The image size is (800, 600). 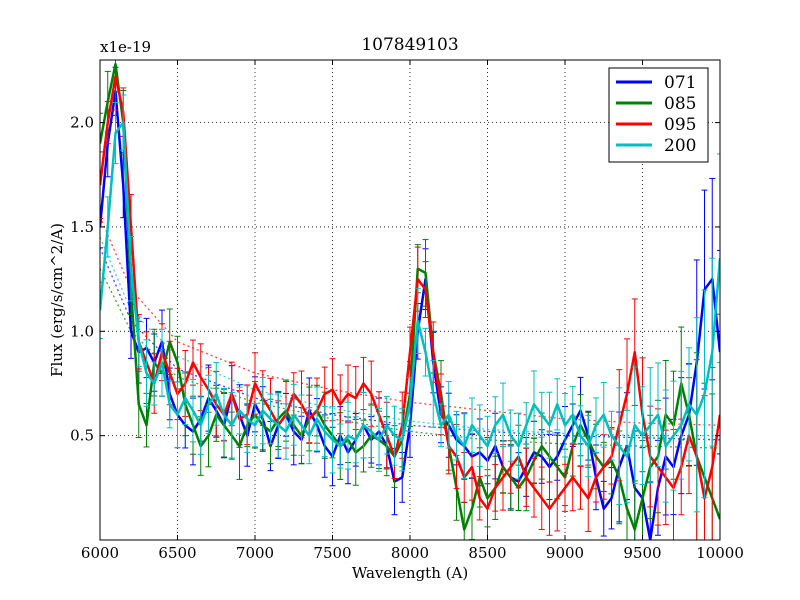 What do you see at coordinates (332, 553) in the screenshot?
I see `x-tick-label: 7500` at bounding box center [332, 553].